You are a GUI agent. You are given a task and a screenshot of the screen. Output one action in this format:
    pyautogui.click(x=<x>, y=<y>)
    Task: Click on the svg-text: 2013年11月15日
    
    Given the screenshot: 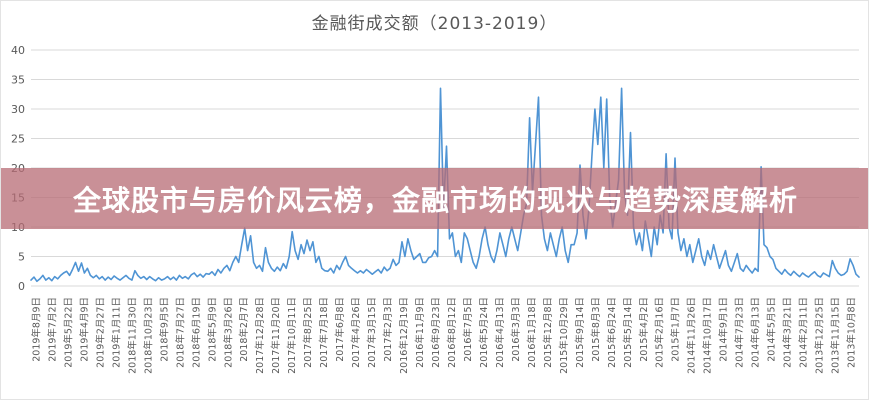 What is the action you would take?
    pyautogui.click(x=836, y=335)
    